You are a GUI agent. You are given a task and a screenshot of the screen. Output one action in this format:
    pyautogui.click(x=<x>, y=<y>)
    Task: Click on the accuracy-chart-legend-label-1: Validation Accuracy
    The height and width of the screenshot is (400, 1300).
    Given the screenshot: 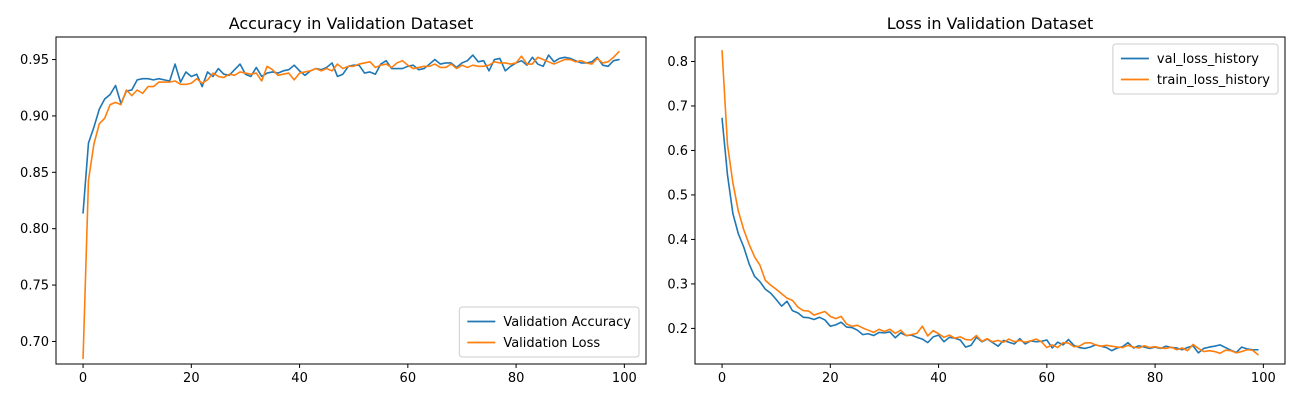 What is the action you would take?
    pyautogui.click(x=567, y=322)
    